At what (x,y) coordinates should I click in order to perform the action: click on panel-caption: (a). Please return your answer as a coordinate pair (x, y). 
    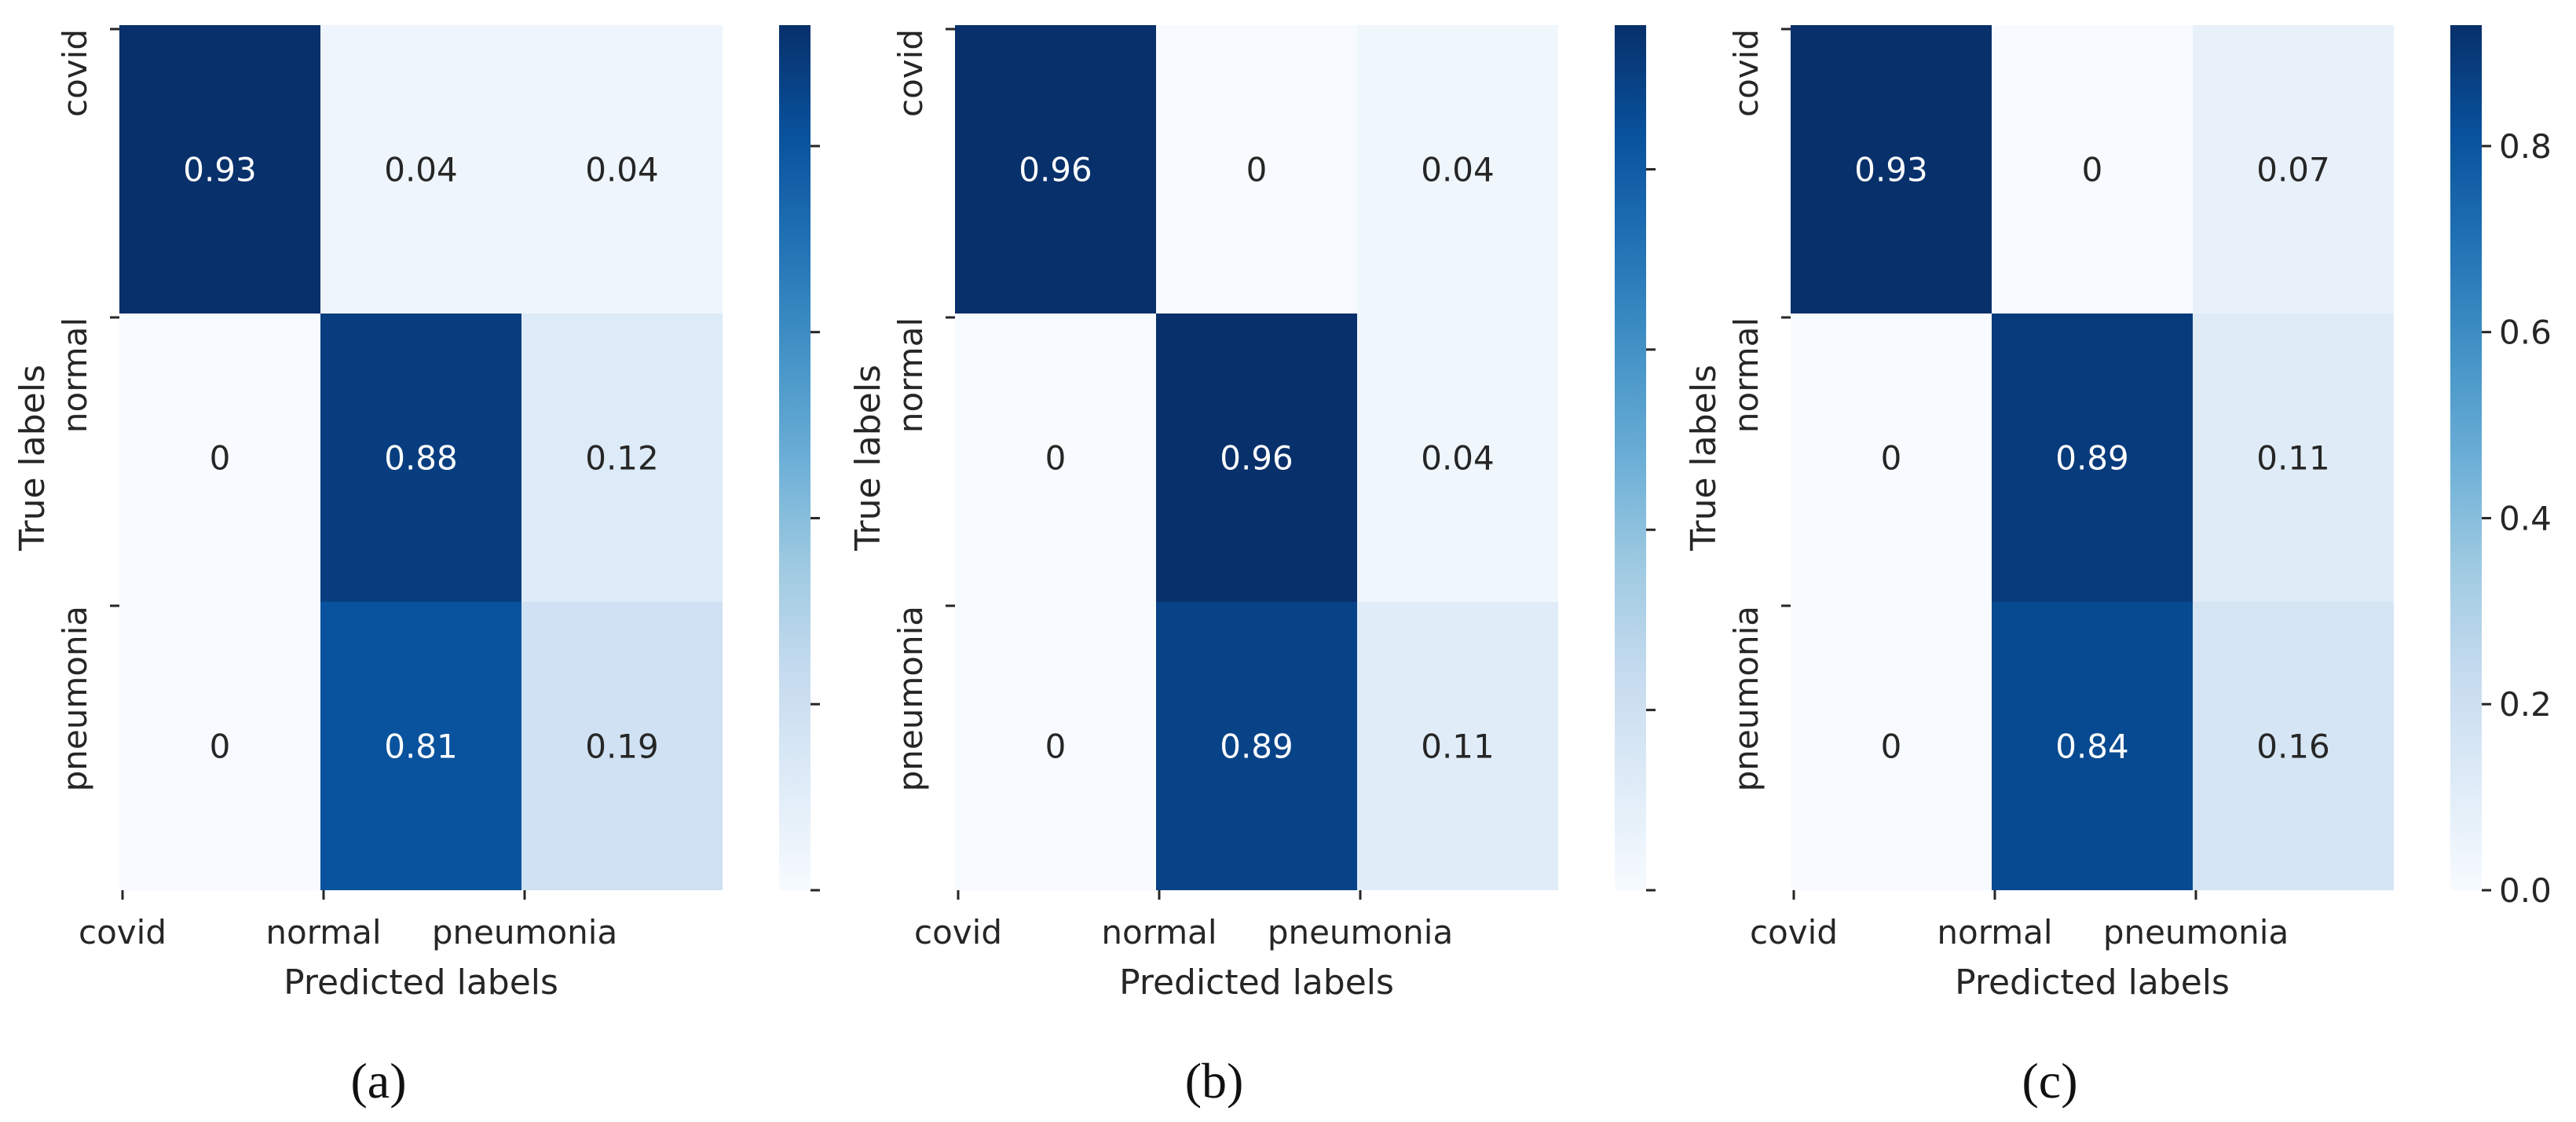
    Looking at the image, I should click on (378, 1081).